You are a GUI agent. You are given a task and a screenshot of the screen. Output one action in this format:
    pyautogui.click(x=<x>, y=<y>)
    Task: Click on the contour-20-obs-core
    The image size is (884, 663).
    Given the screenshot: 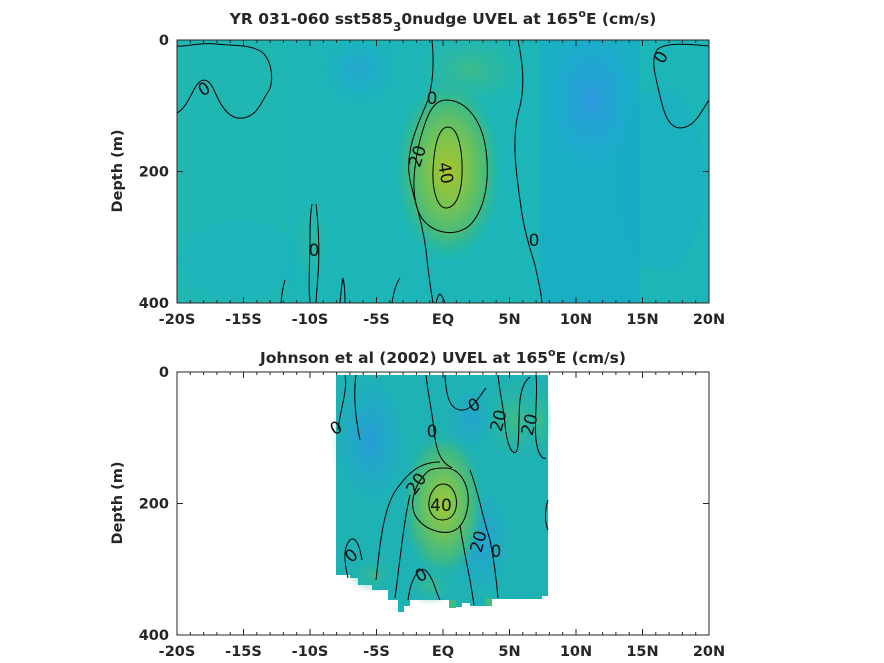 What is the action you would take?
    pyautogui.click(x=440, y=500)
    